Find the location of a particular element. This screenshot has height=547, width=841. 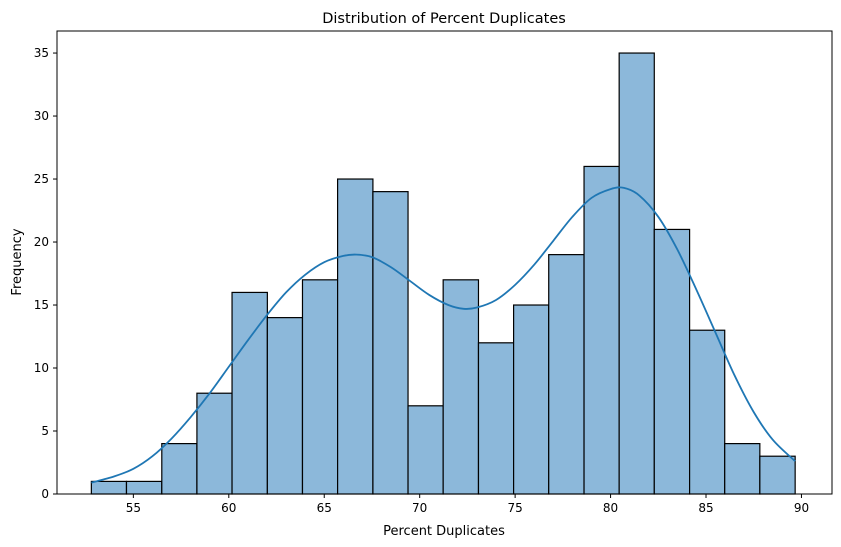

y-axis-ticks: 0 5 10 15 20 25 30 35 is located at coordinates (45, 273).